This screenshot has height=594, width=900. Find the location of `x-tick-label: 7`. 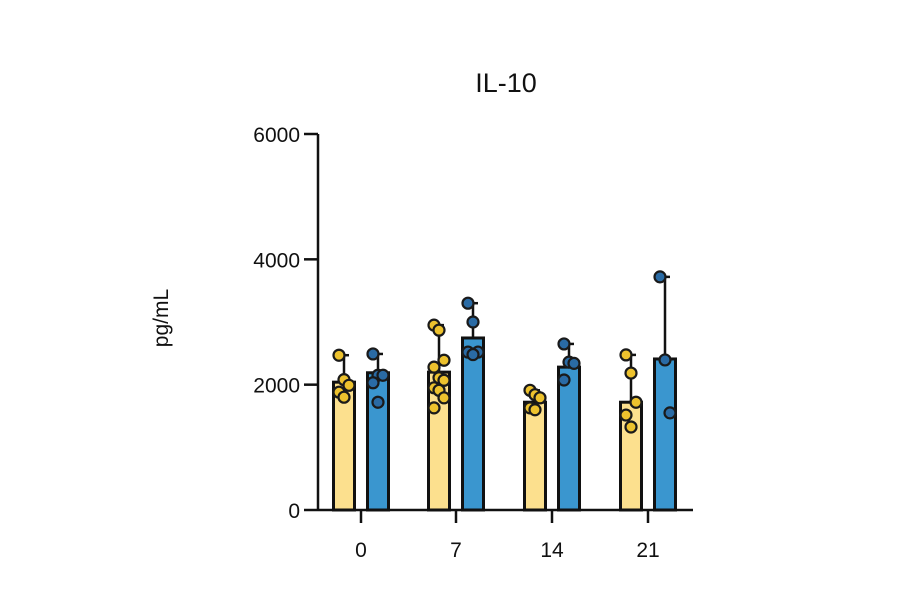

x-tick-label: 7 is located at coordinates (456, 550).